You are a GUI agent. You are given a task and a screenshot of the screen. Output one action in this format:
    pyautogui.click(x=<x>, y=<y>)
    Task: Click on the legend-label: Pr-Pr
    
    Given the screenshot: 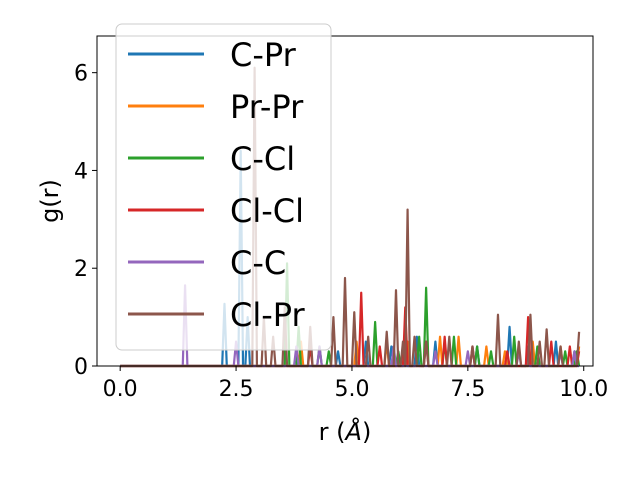 What is the action you would take?
    pyautogui.click(x=267, y=107)
    